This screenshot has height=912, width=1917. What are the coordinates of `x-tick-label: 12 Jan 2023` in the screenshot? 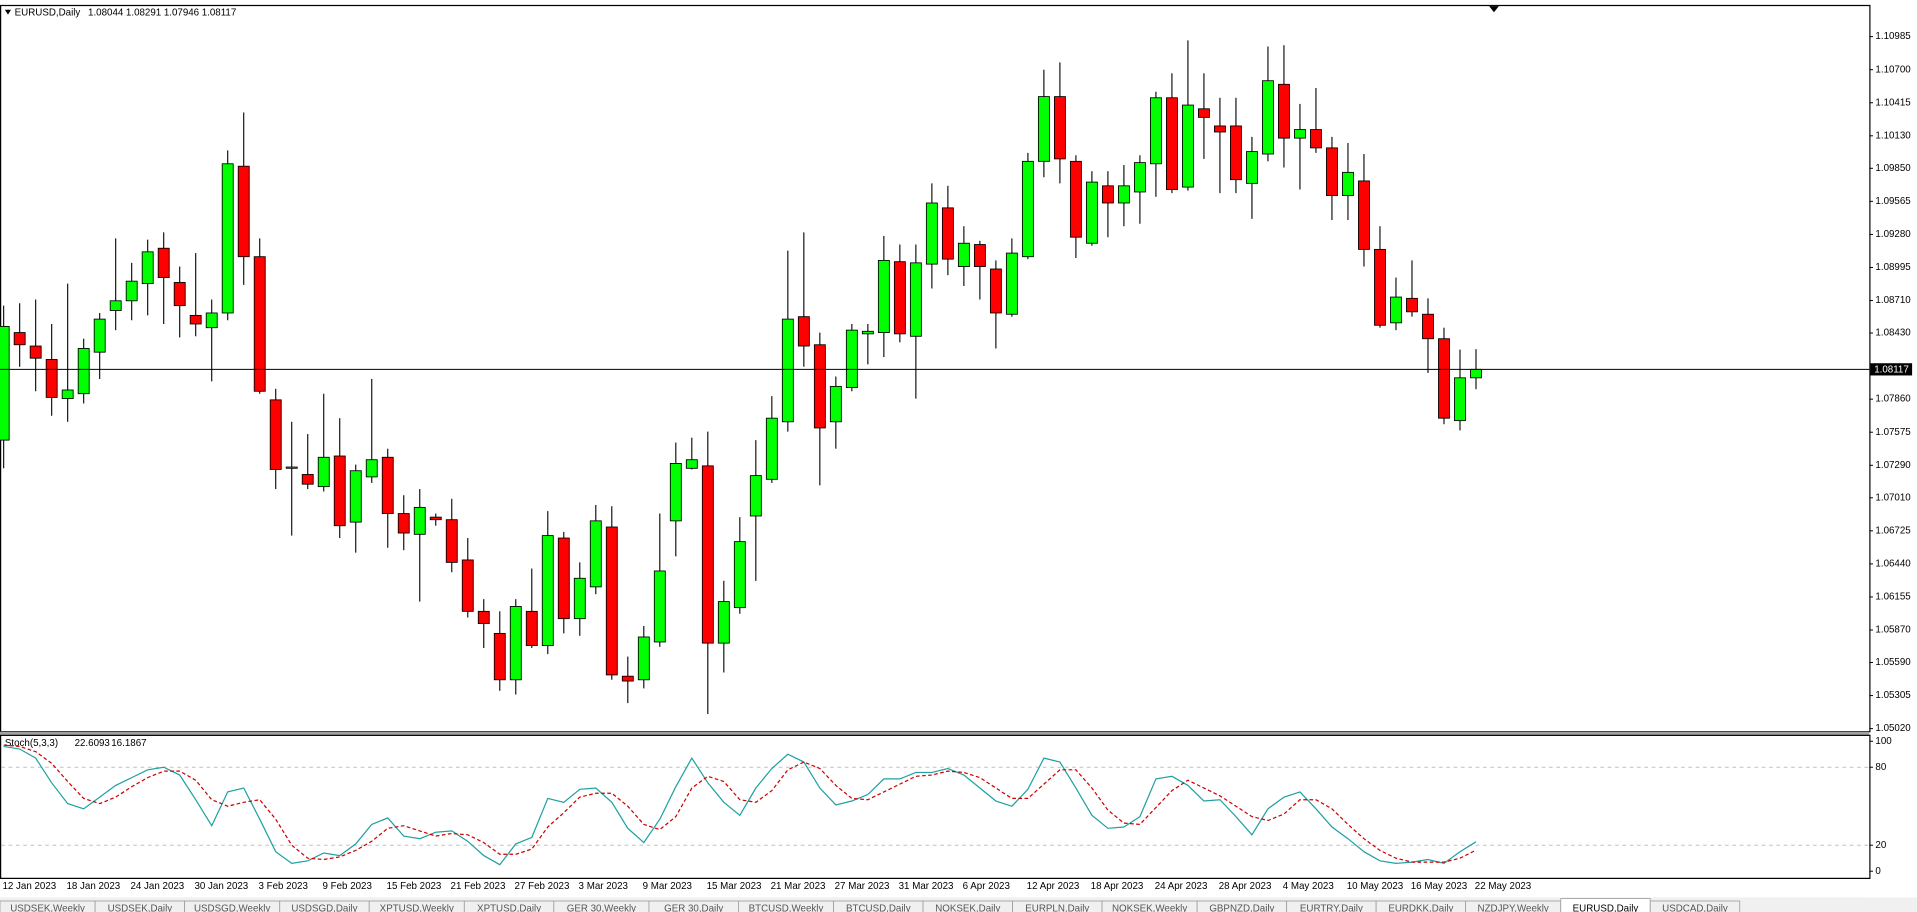 It's located at (29, 886).